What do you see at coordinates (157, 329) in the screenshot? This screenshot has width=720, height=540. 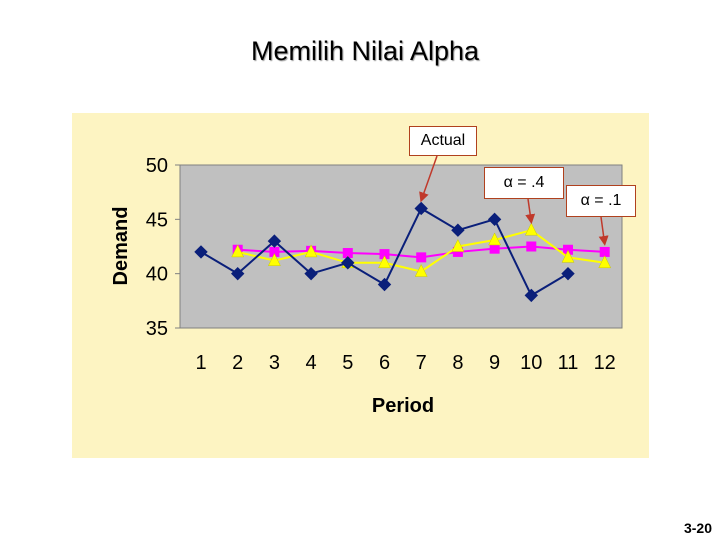 I see `y-tick-label: 35` at bounding box center [157, 329].